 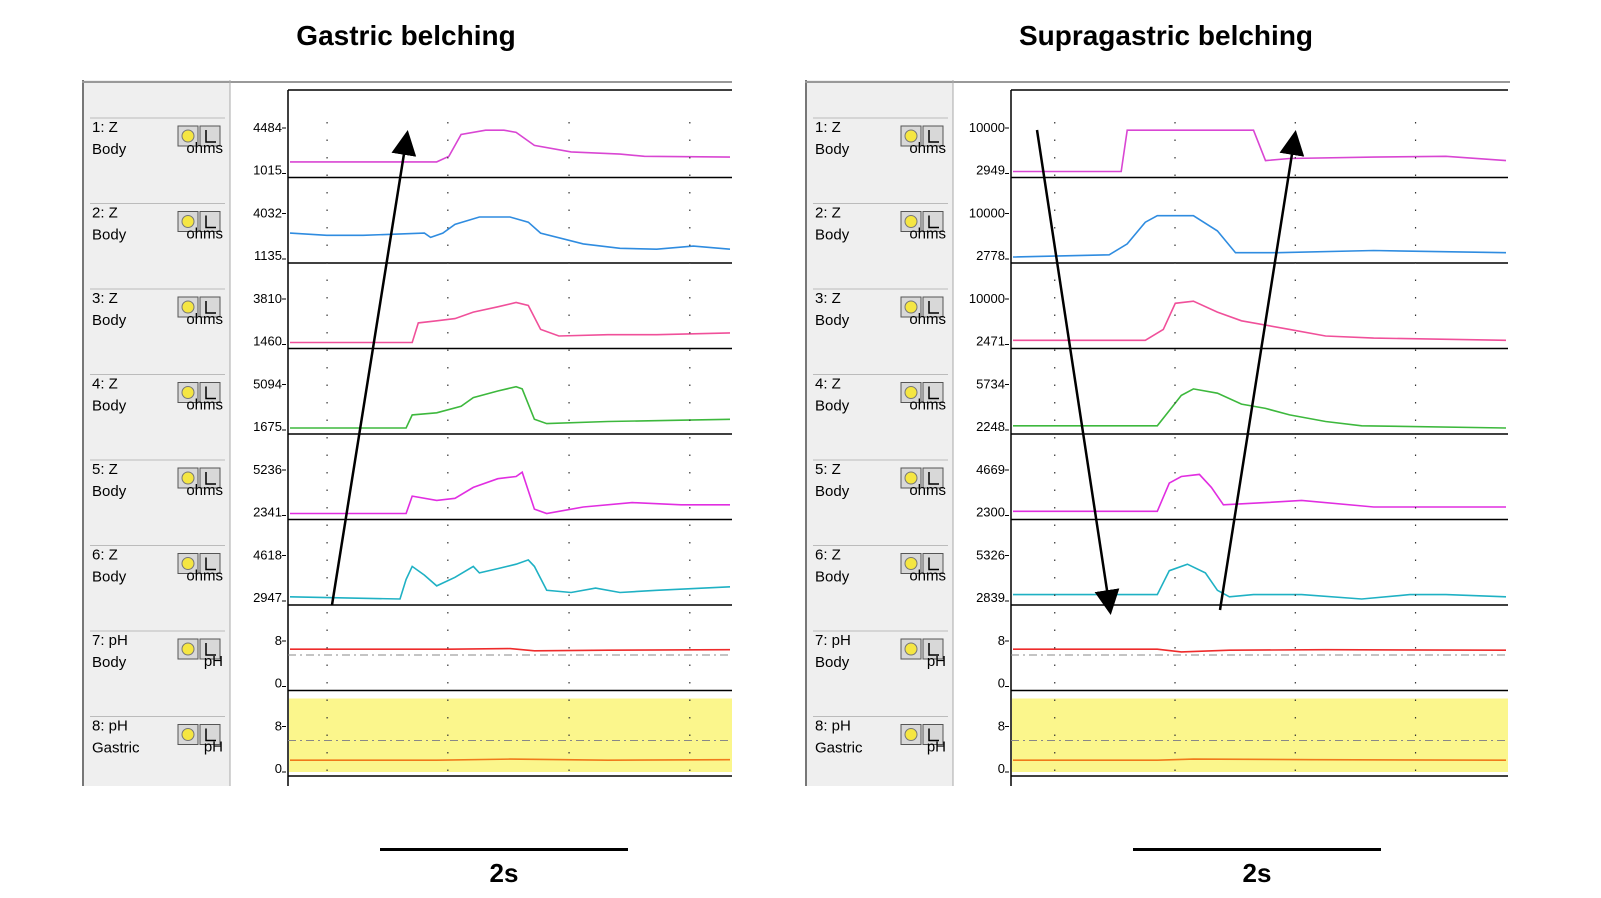 What do you see at coordinates (990, 341) in the screenshot?
I see `channel-ymin-label: 2471` at bounding box center [990, 341].